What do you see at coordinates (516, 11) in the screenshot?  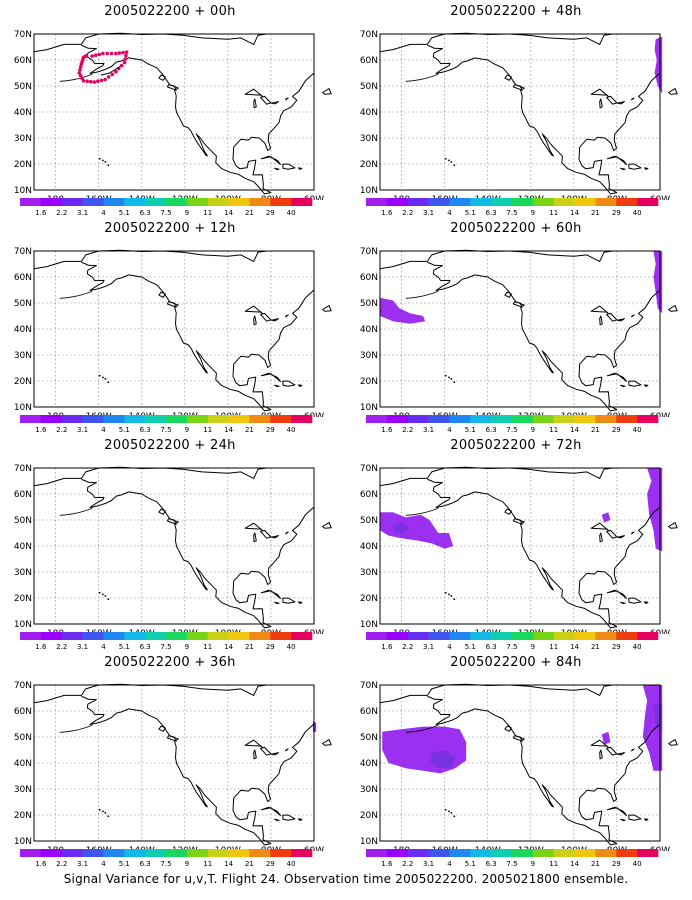 I see `panel-title: 2005022200 + 48h` at bounding box center [516, 11].